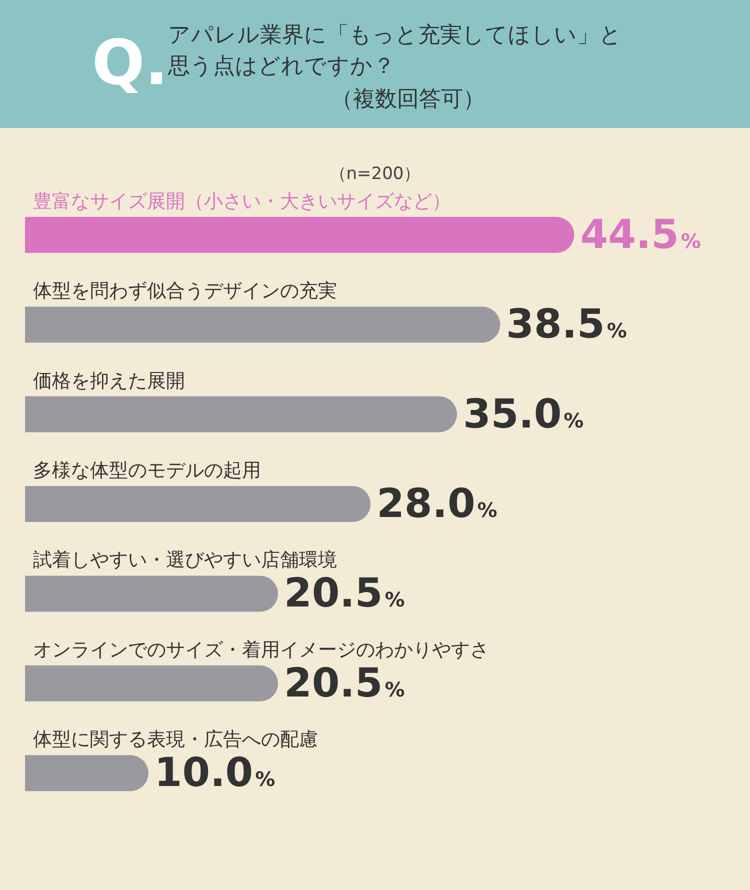 The width and height of the screenshot is (750, 890). Describe the element at coordinates (566, 325) in the screenshot. I see `data-label: 38.5%` at that location.